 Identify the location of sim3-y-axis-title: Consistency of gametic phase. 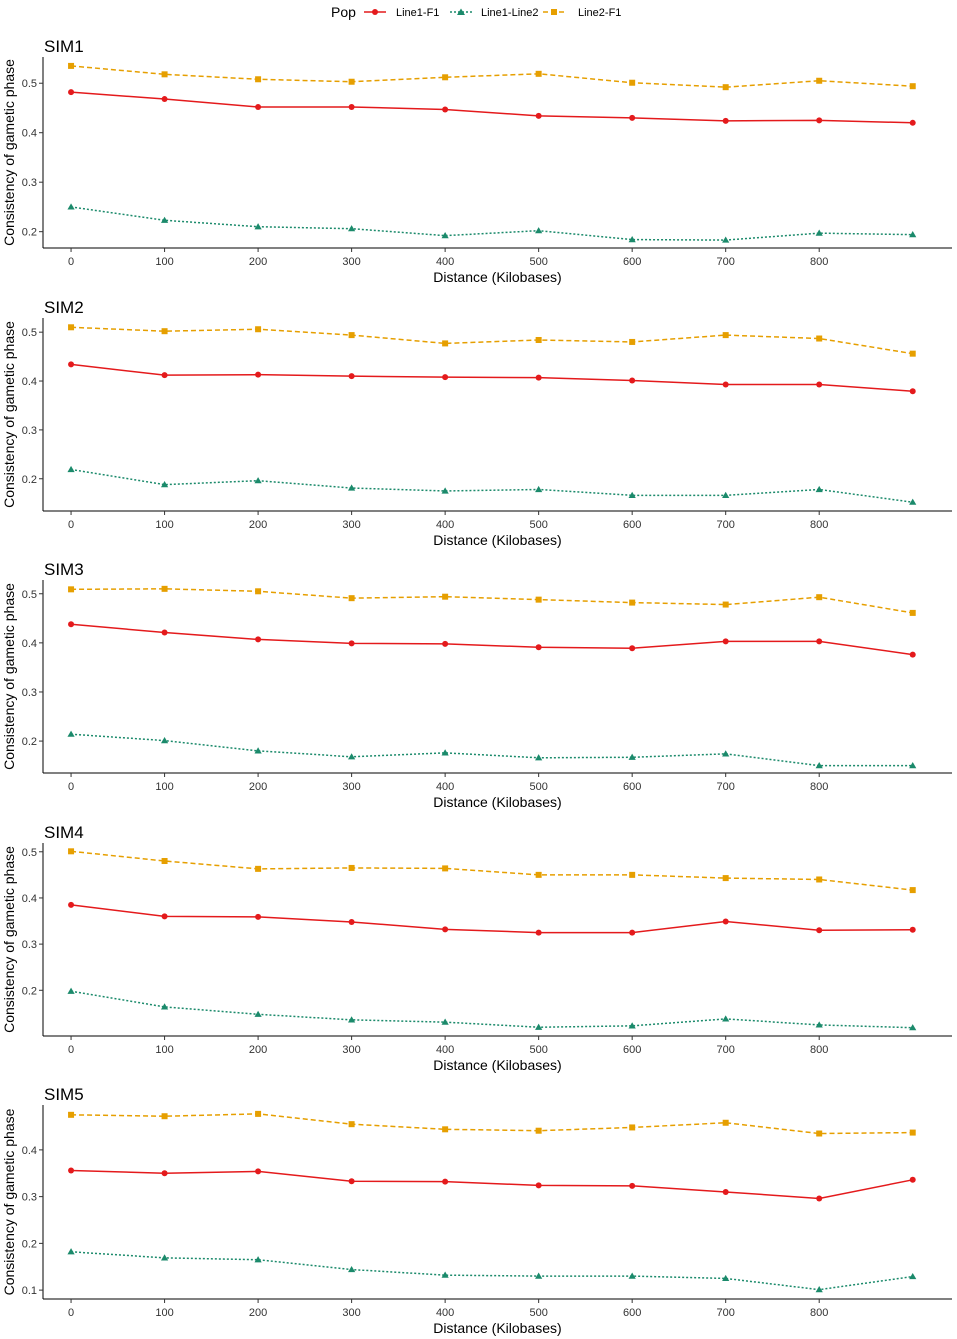
(9, 676).